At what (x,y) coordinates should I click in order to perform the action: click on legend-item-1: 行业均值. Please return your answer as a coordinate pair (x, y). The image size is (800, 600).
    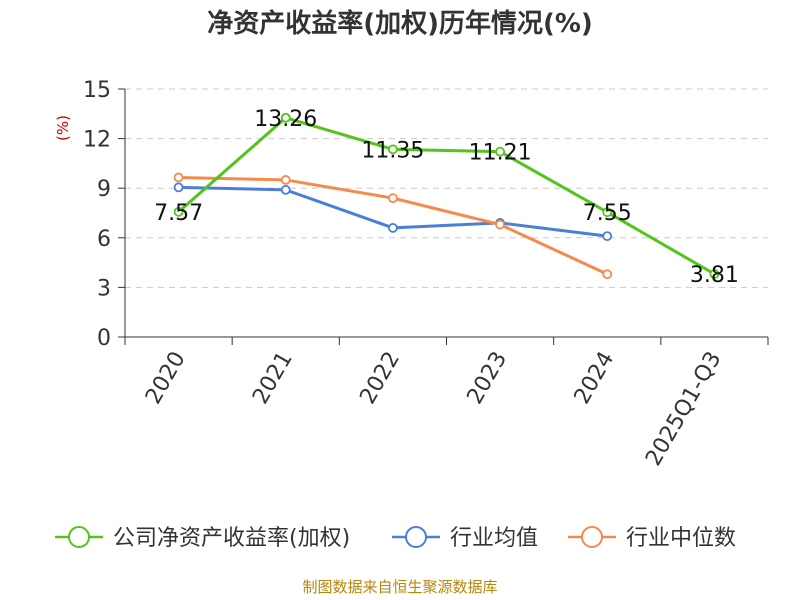
    Looking at the image, I should click on (465, 538).